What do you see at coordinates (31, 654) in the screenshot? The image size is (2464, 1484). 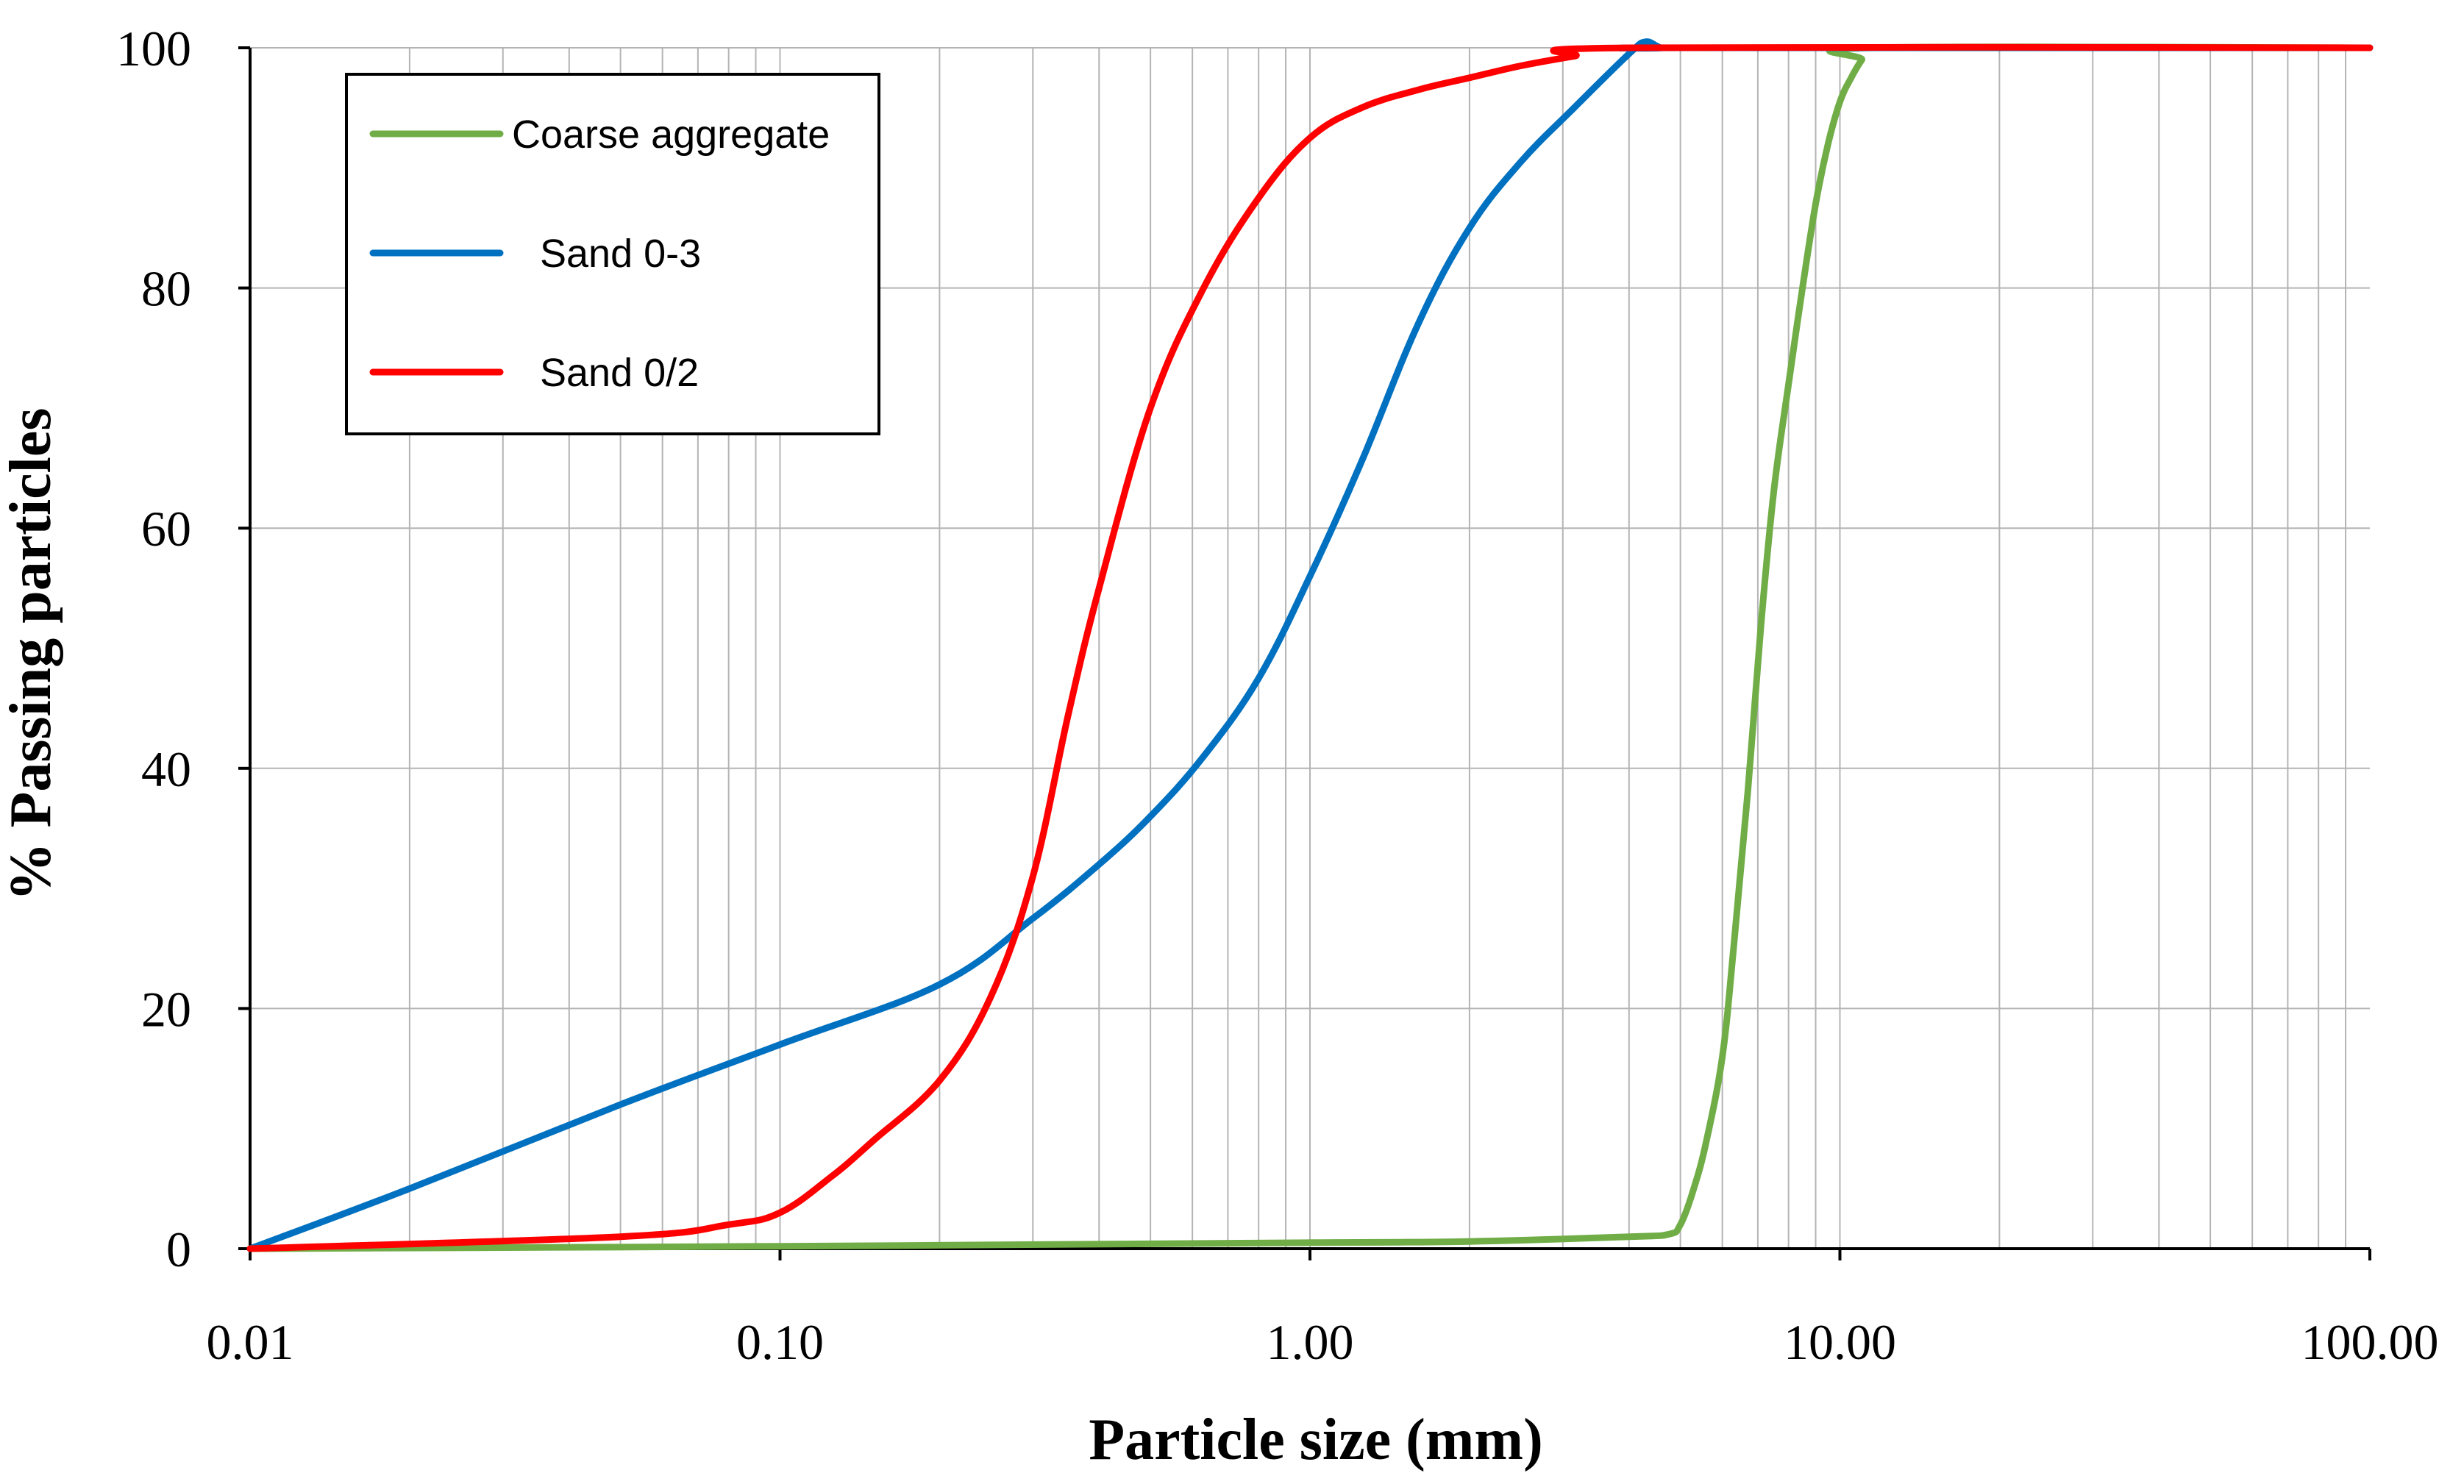 I see `y-axis-title: % Passing particles` at bounding box center [31, 654].